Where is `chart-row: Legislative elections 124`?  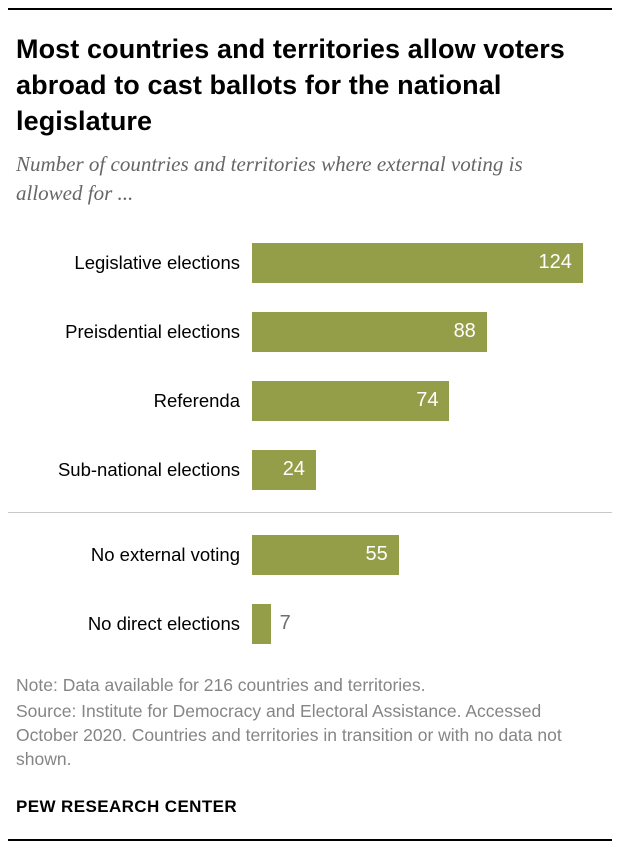
chart-row: Legislative elections 124 is located at coordinates (310, 262).